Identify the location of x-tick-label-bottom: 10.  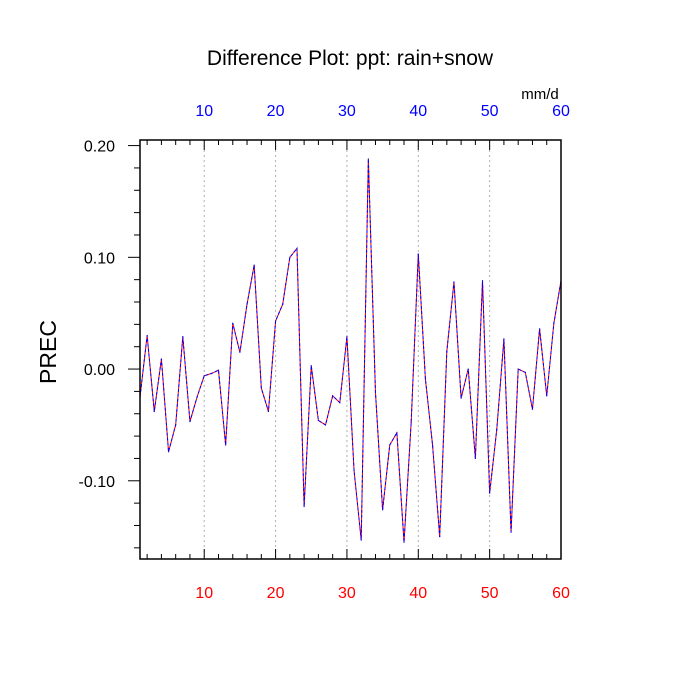
(204, 593).